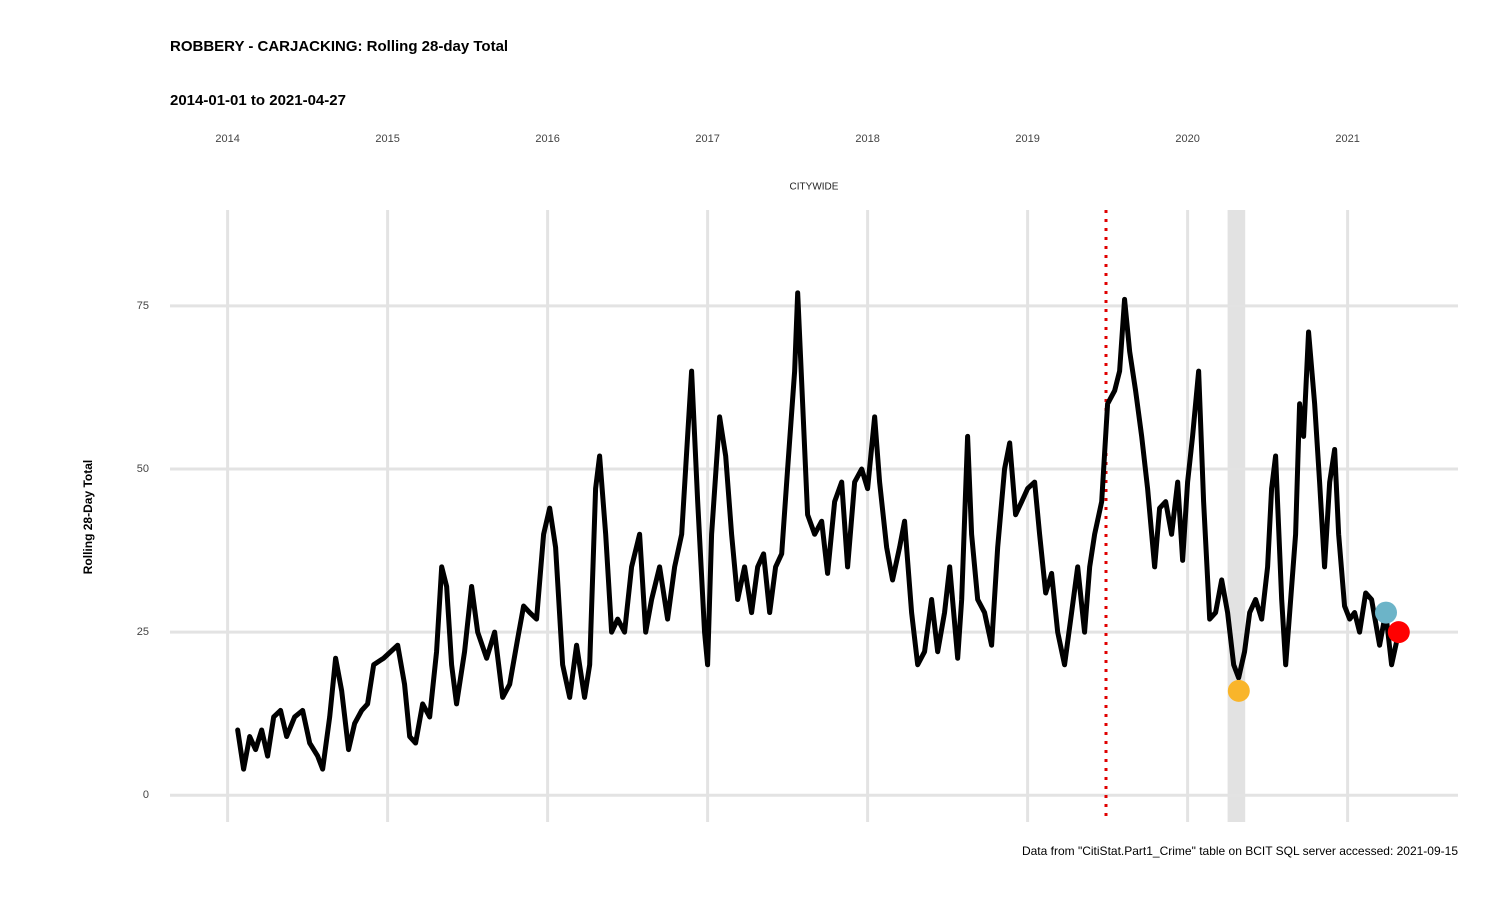 Image resolution: width=1500 pixels, height=900 pixels. Describe the element at coordinates (1027, 139) in the screenshot. I see `x-tick-label: 2019` at that location.